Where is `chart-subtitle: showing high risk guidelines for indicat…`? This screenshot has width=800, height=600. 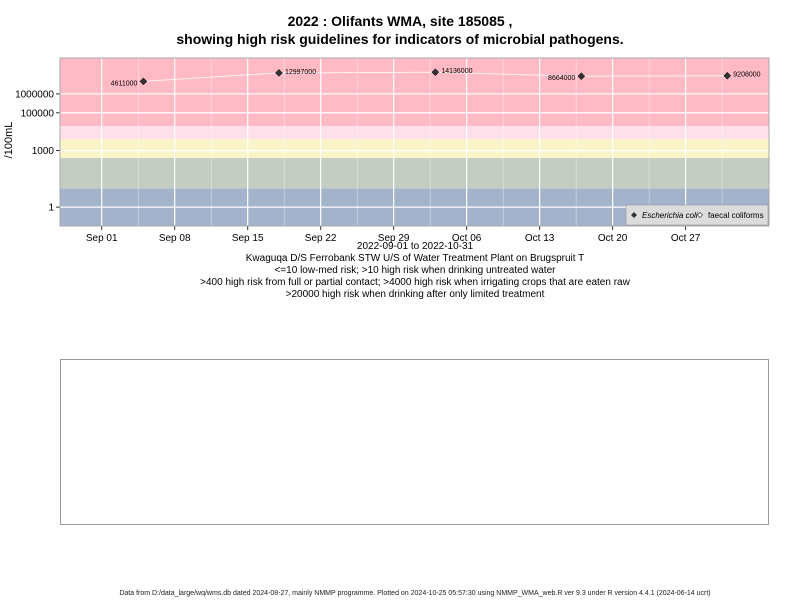
chart-subtitle: showing high risk guidelines for indicat… is located at coordinates (400, 39).